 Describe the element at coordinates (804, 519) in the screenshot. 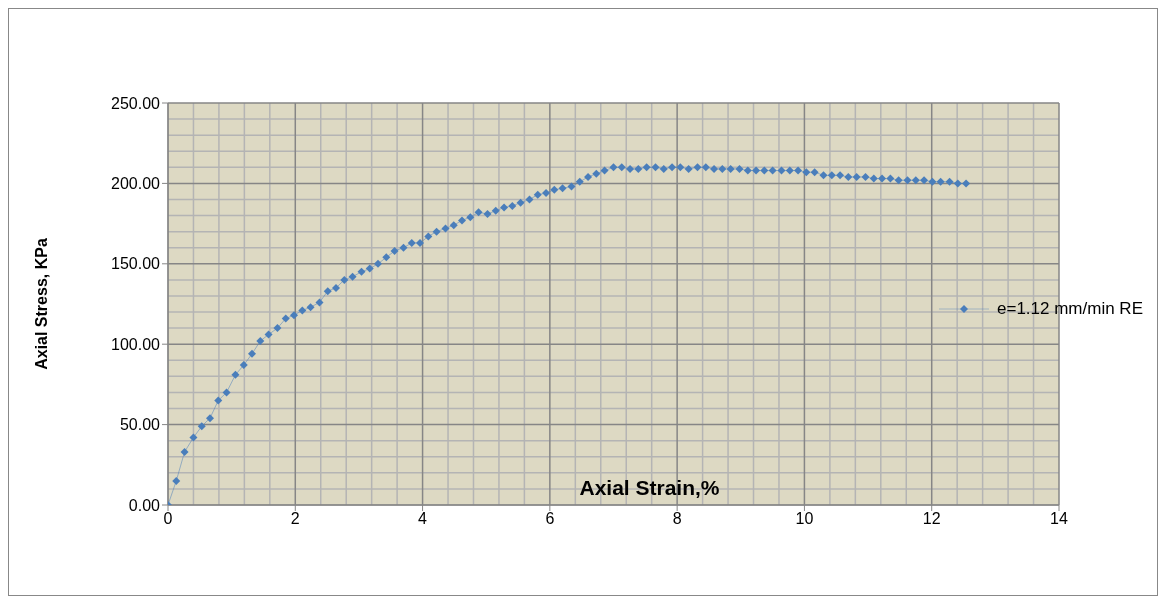

I see `x-tick-label: 10` at that location.